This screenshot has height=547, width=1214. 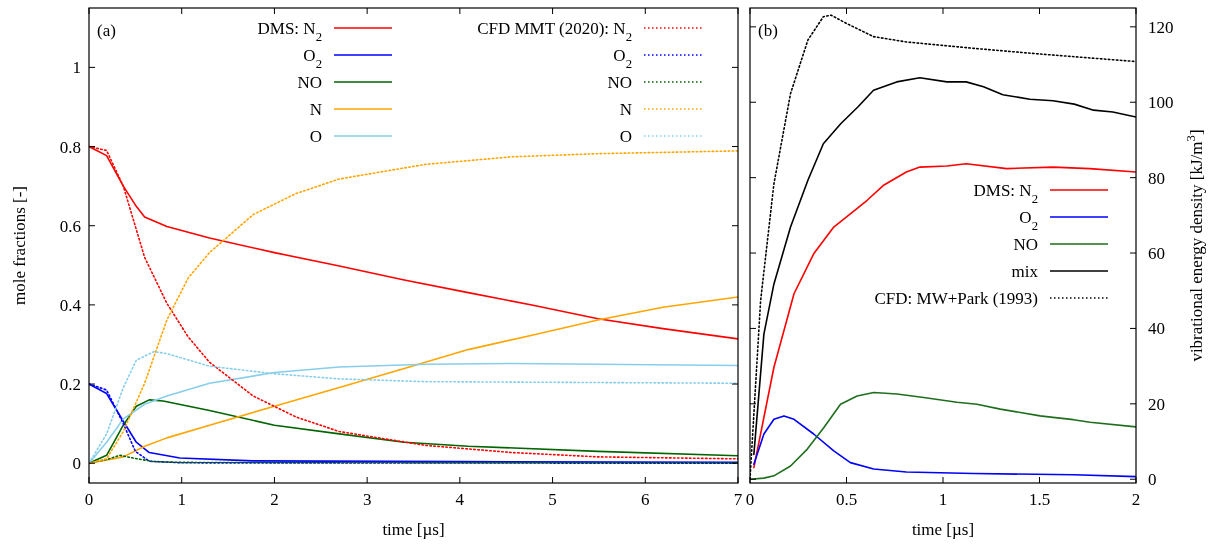 I want to click on x-tick-label: 6, so click(x=645, y=499).